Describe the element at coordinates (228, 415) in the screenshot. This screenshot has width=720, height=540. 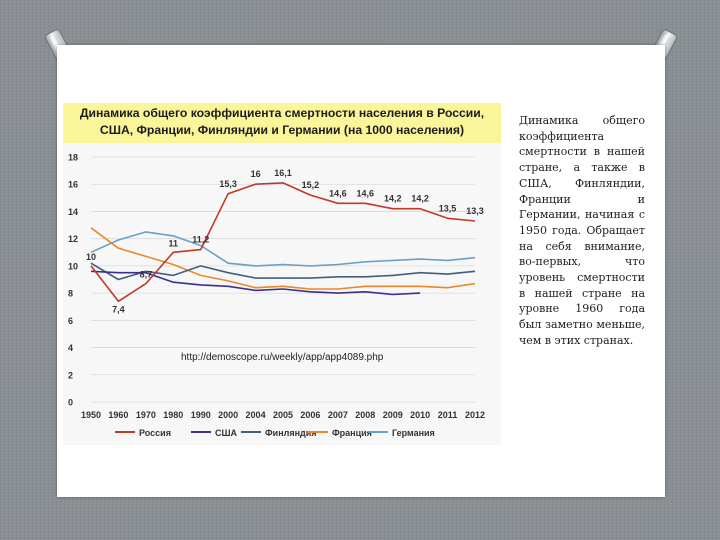
I see `x-tick-label: 2000` at that location.